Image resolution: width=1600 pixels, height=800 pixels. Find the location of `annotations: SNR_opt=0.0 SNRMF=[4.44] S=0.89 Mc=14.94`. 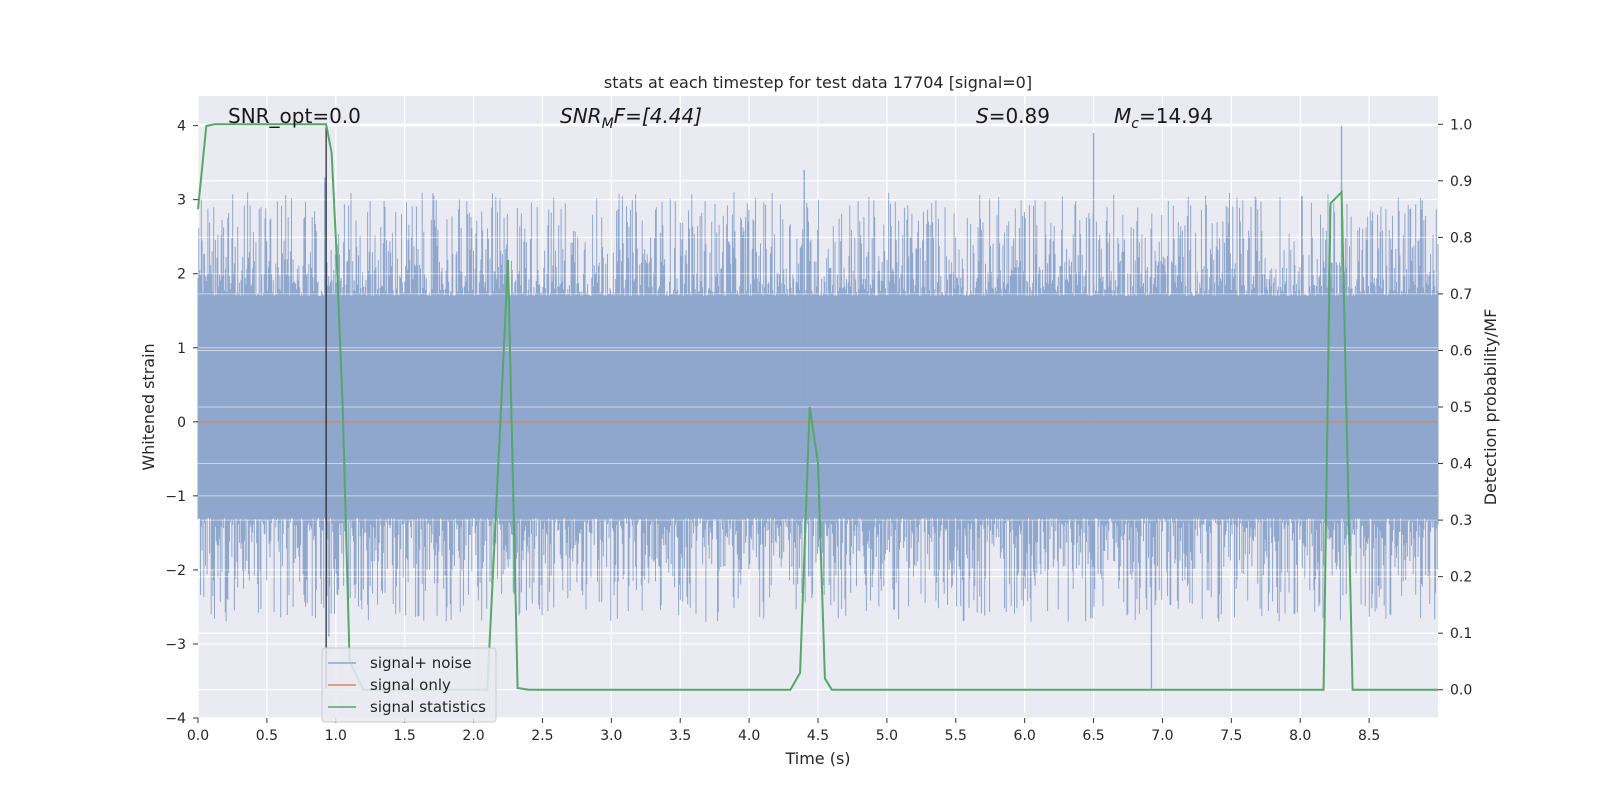

annotations: SNR_opt=0.0 SNRMF=[4.44] S=0.89 Mc=14.94 is located at coordinates (720, 118).